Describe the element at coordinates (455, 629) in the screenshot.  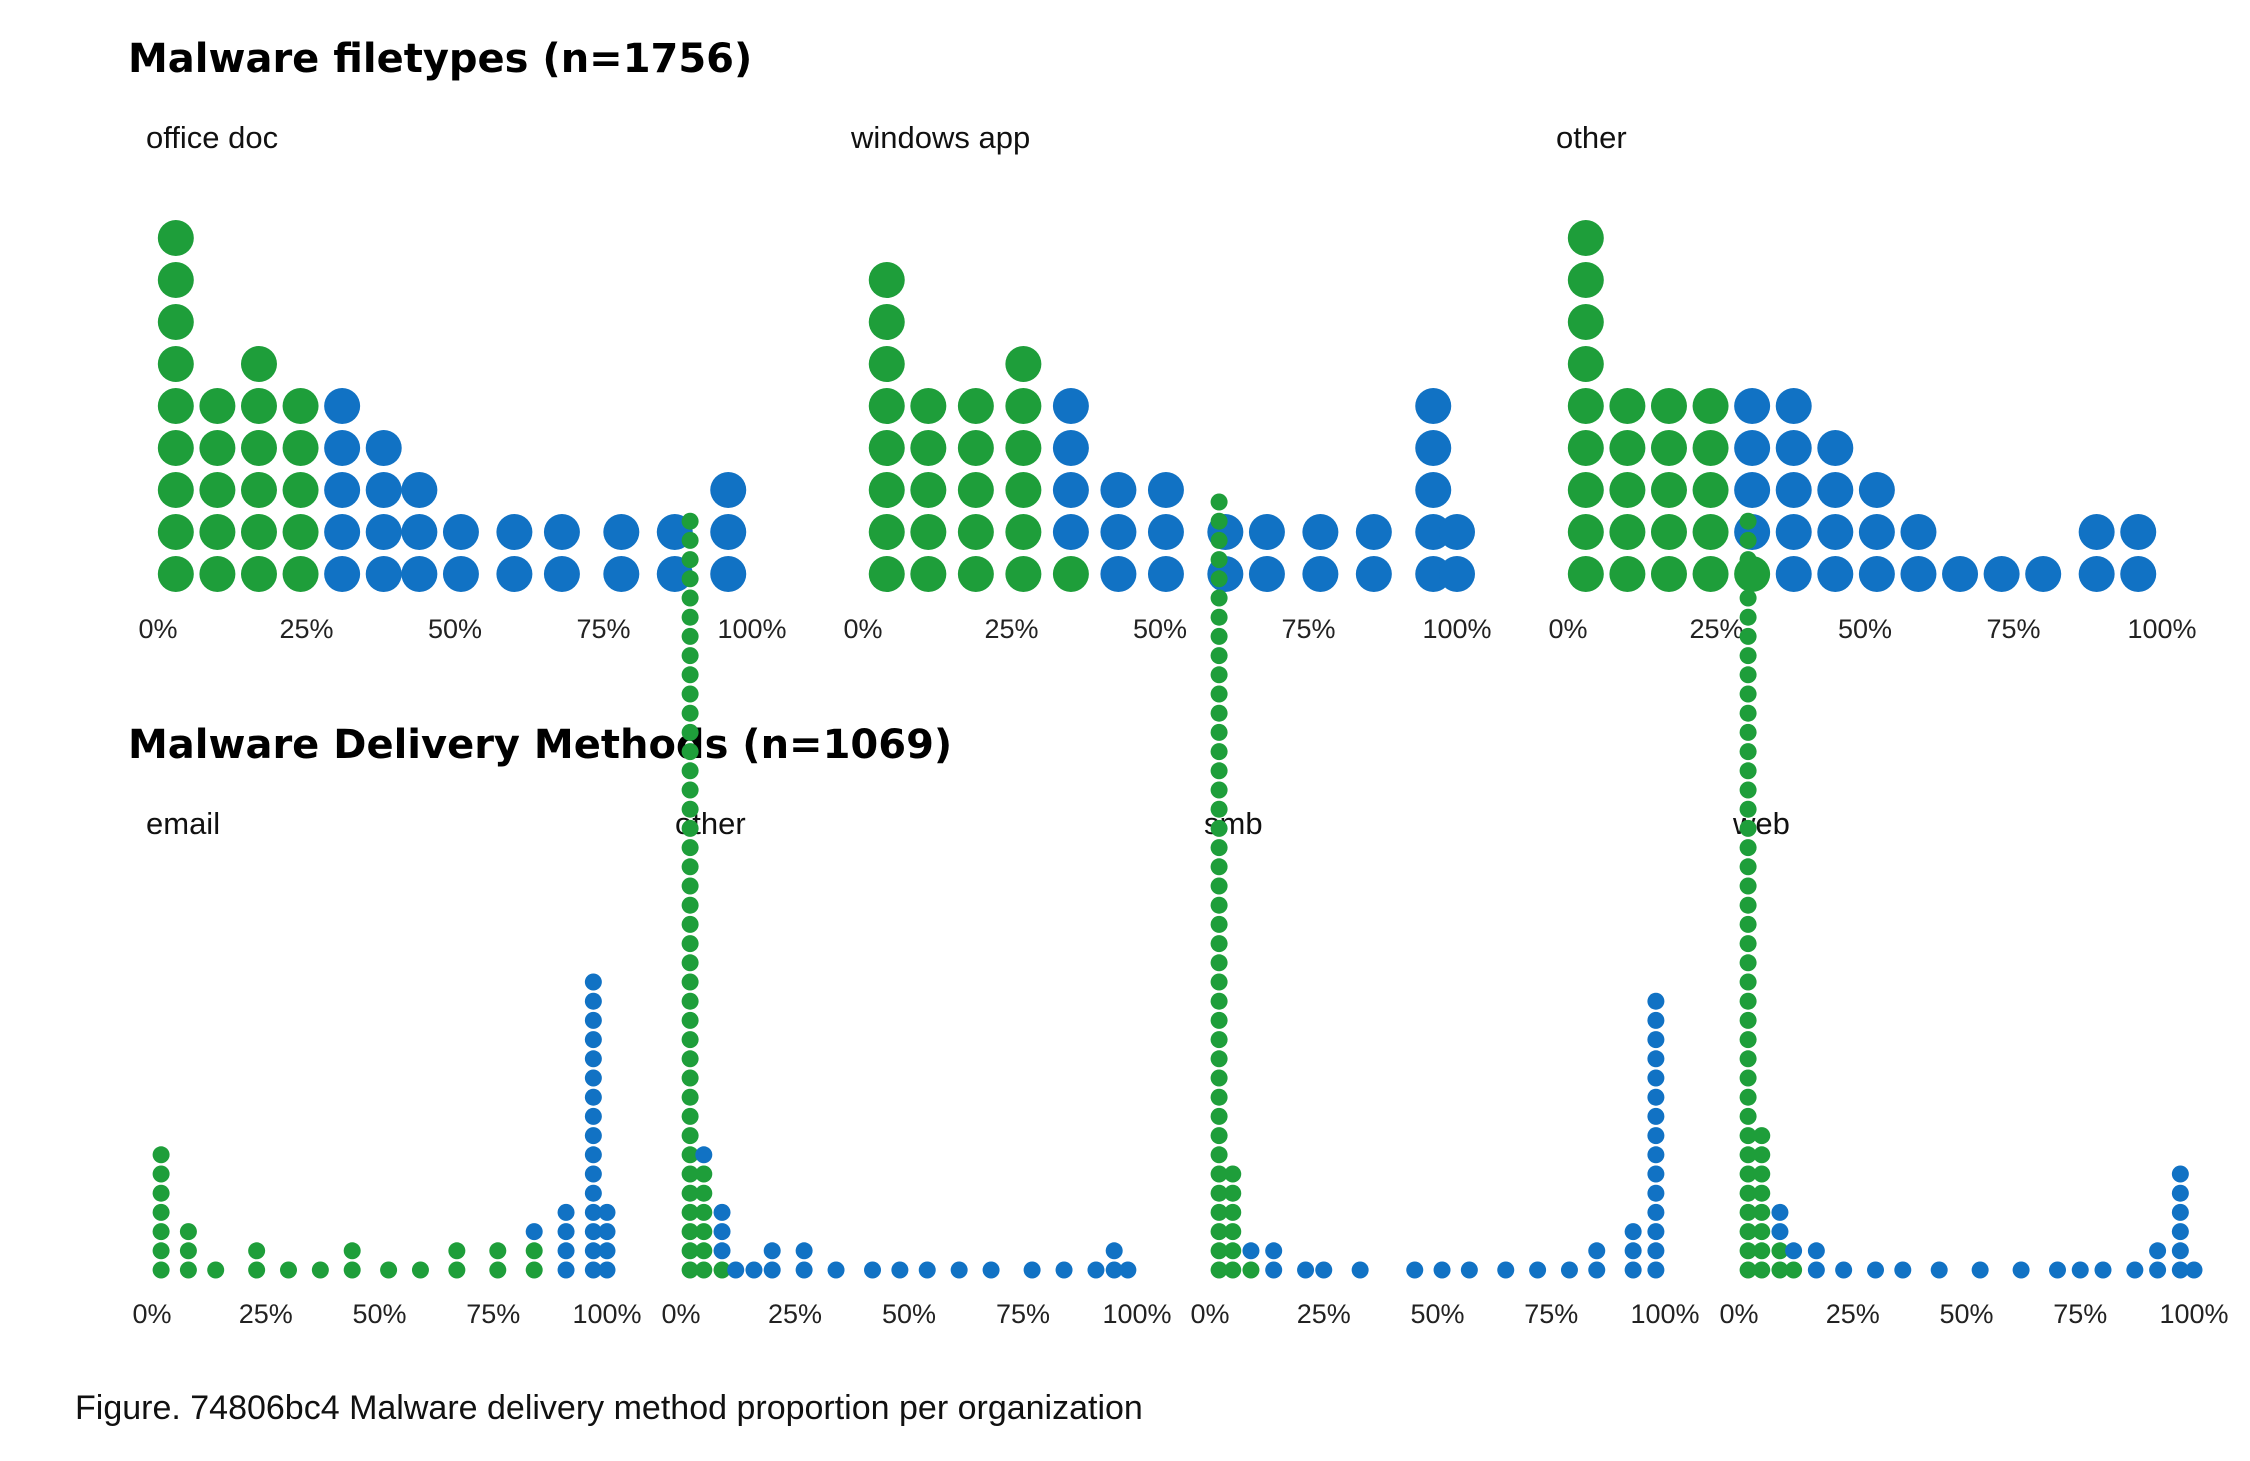
I see `tick-label-office-doc: 50%` at that location.